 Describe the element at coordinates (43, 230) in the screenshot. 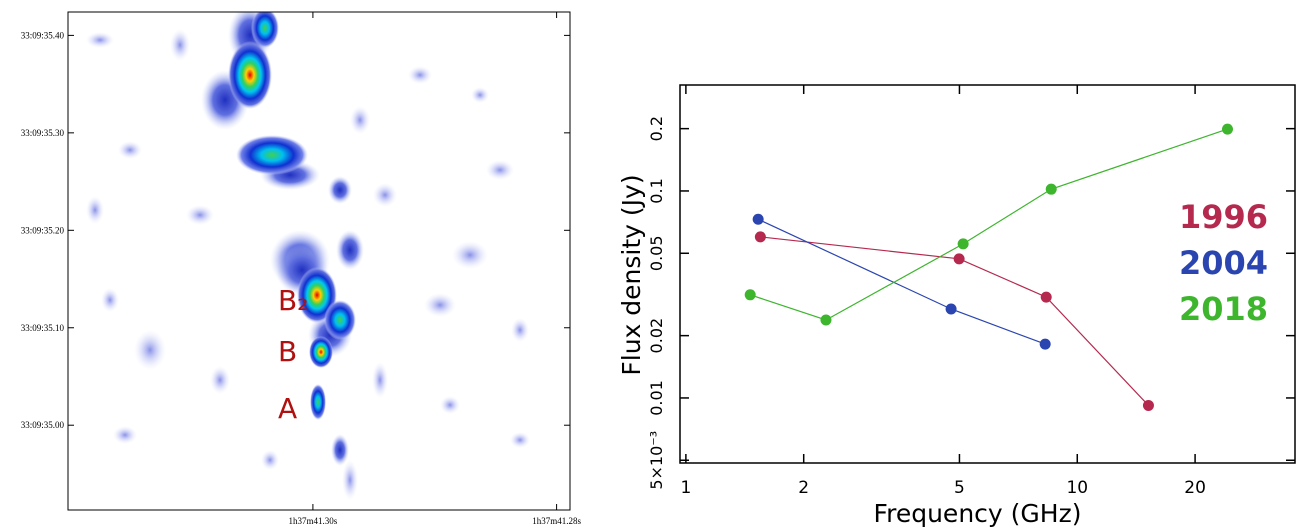

I see `y-tick-label: 33:09:35.20` at that location.